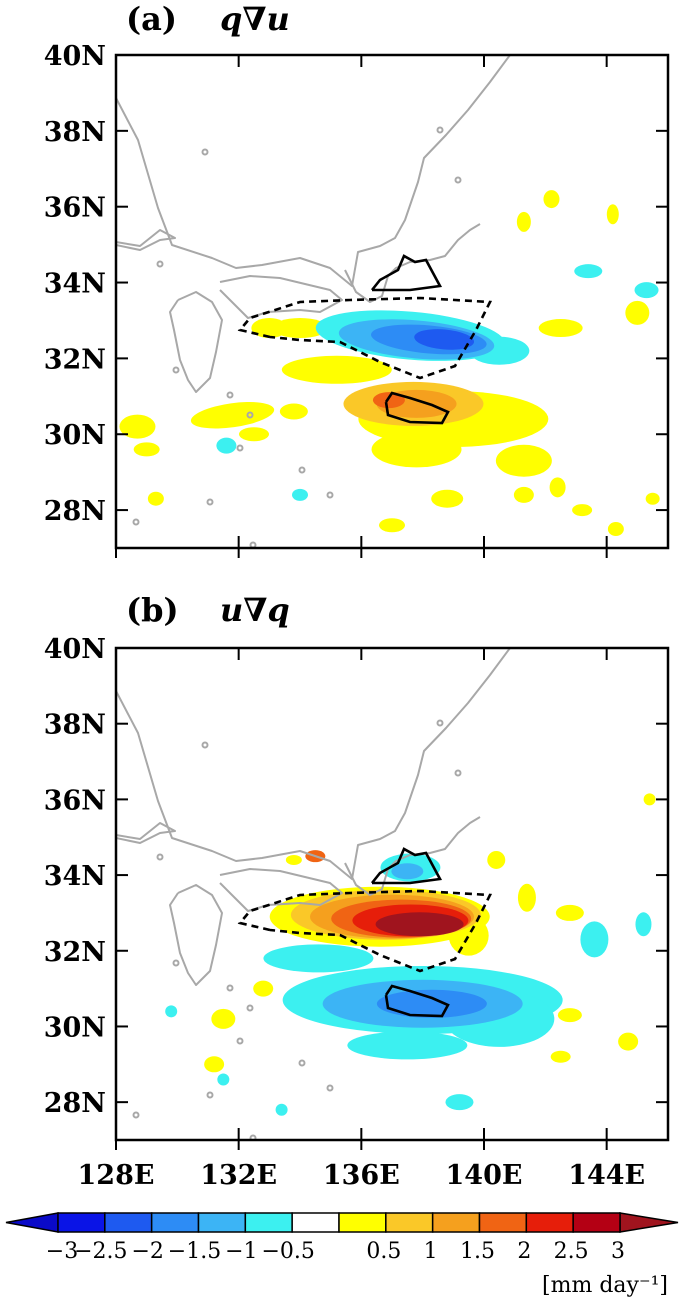 Image resolution: width=685 pixels, height=1302 pixels. I want to click on colorbar-label: −2, so click(147, 1251).